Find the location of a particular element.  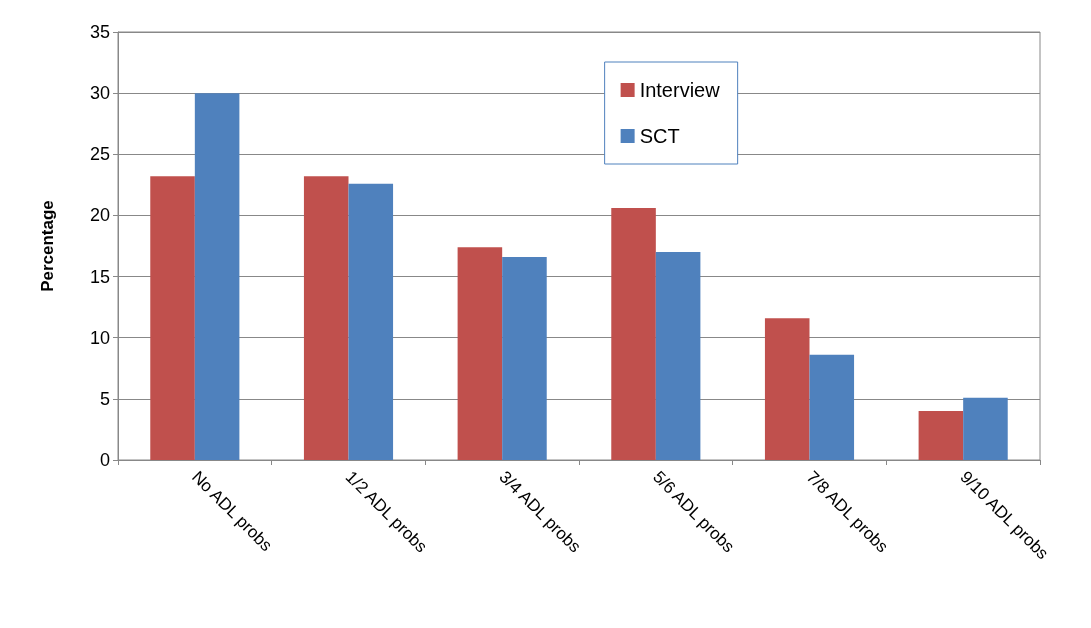

y-tick-label: 35 is located at coordinates (99, 32).